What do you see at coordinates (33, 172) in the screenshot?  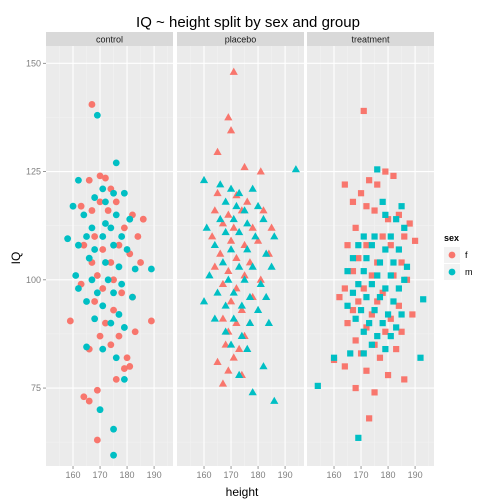 I see `y-tick-label: 125` at bounding box center [33, 172].